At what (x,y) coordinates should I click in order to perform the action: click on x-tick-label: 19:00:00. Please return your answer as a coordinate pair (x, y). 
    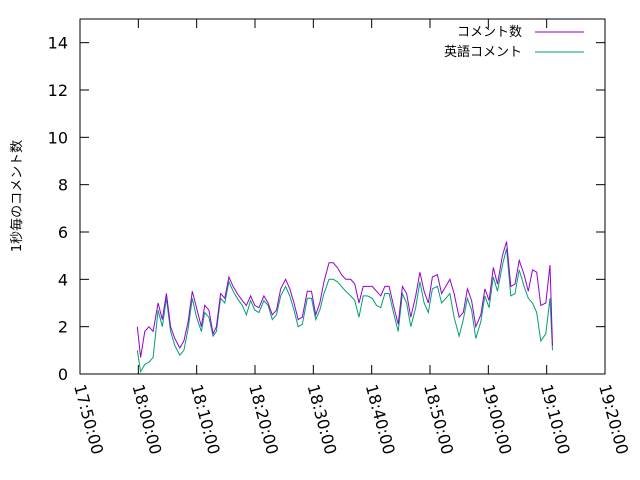
    Looking at the image, I should click on (496, 419).